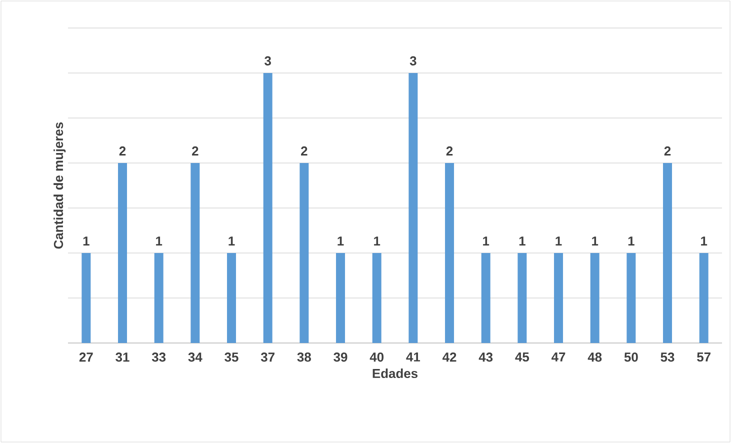  Describe the element at coordinates (60, 185) in the screenshot. I see `y-axis-title: Cantidad de mujeres` at that location.